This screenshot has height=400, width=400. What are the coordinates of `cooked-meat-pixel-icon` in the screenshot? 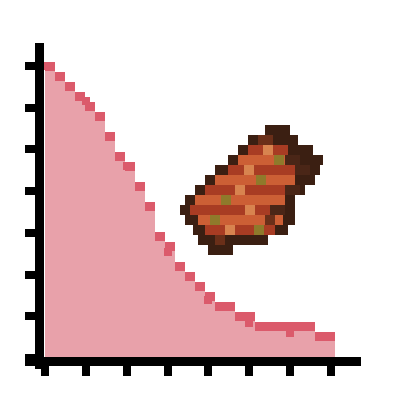 It's located at (251, 190).